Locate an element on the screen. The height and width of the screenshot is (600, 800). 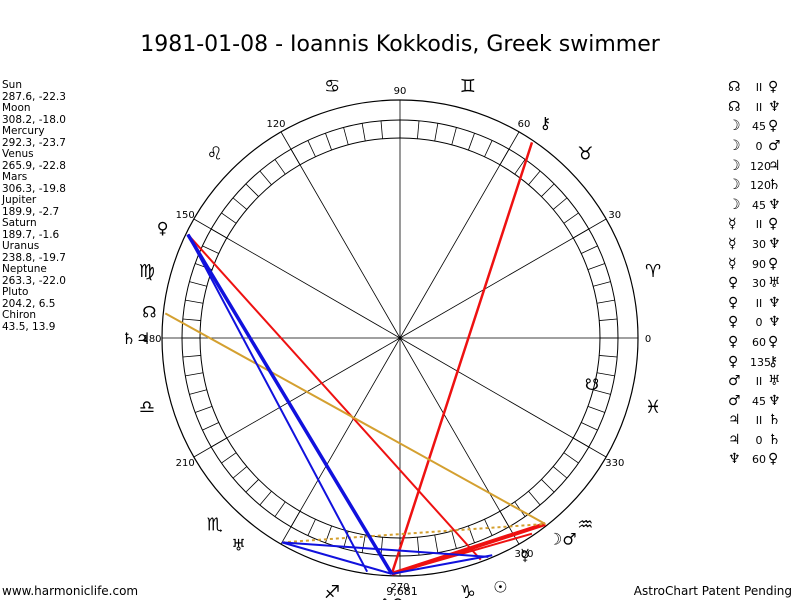
saturn-jupiter-icon: ♄♃ is located at coordinates (136, 338).